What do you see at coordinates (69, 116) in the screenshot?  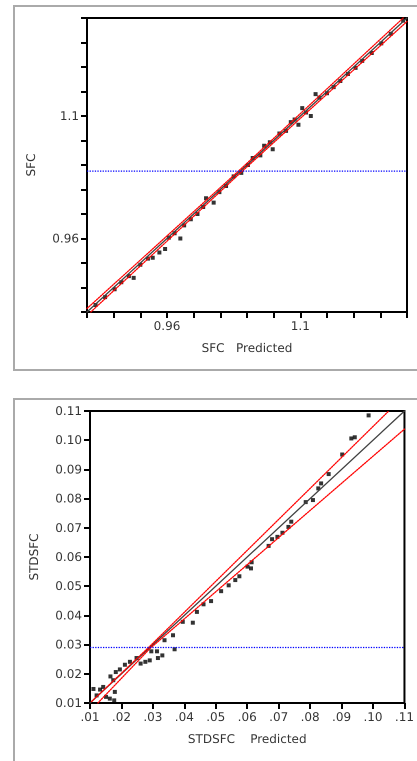 I see `y-tick-label: 1.1` at bounding box center [69, 116].